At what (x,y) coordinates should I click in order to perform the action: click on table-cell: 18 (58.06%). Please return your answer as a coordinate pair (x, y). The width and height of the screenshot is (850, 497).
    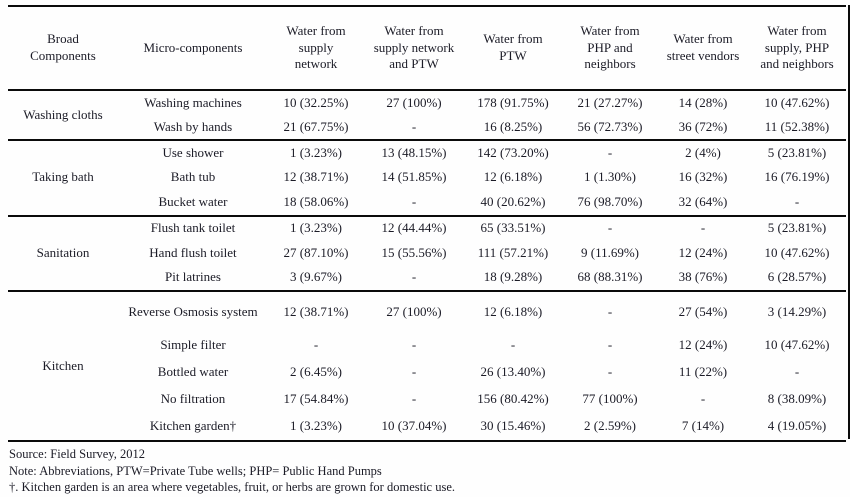
    Looking at the image, I should click on (316, 201).